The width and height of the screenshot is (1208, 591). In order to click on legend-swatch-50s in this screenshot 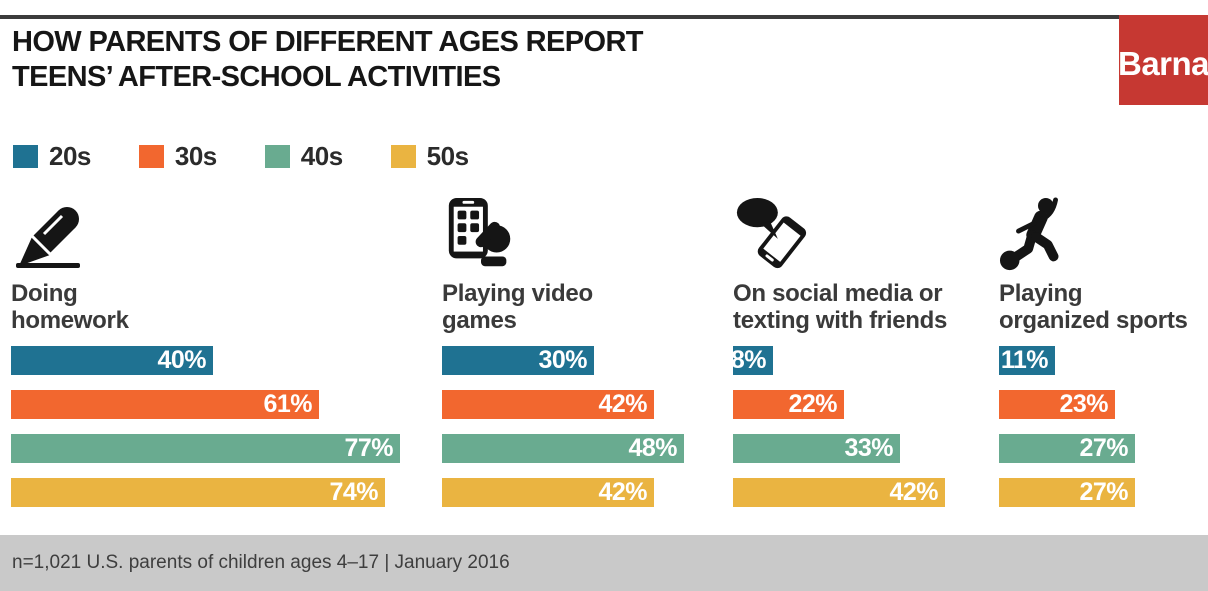, I will do `click(403, 156)`.